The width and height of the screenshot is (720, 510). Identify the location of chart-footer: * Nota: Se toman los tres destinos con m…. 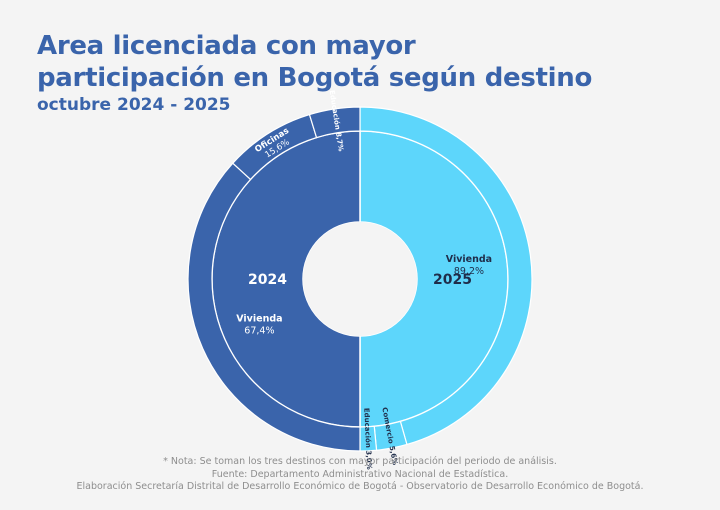
(360, 475).